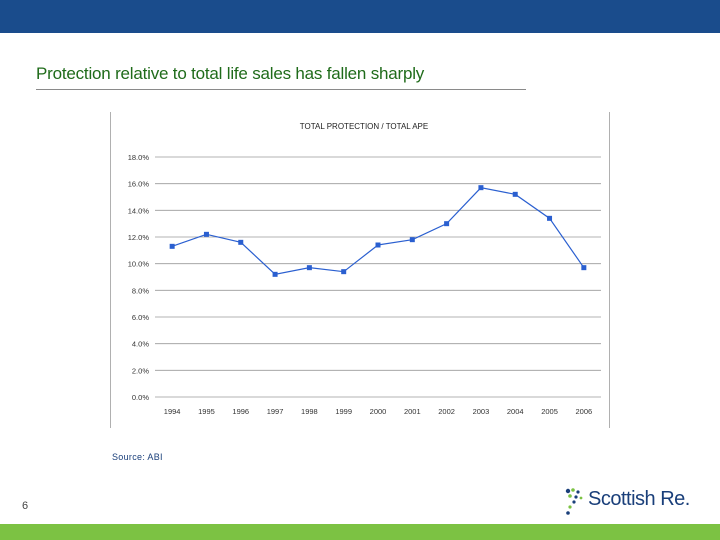  I want to click on brand-name: Scottish Re., so click(639, 499).